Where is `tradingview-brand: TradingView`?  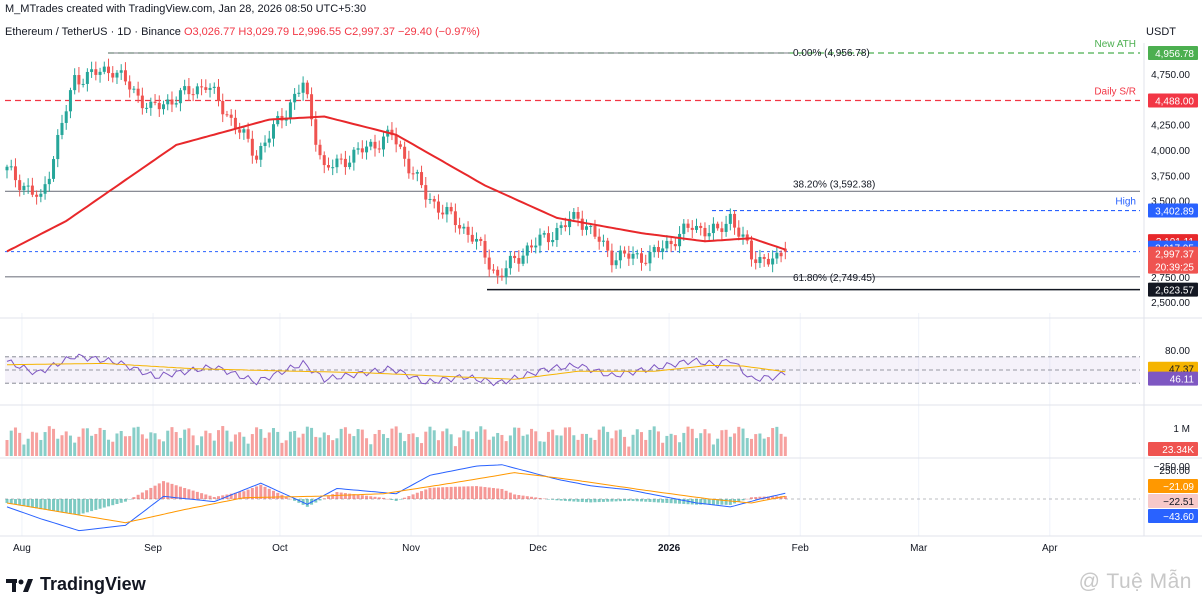
tradingview-brand: TradingView is located at coordinates (76, 584).